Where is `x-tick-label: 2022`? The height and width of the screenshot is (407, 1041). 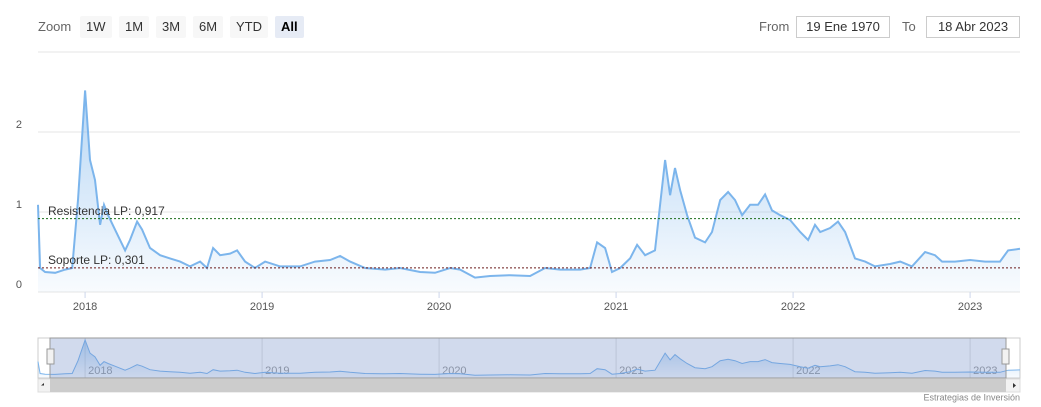 x-tick-label: 2022 is located at coordinates (793, 307).